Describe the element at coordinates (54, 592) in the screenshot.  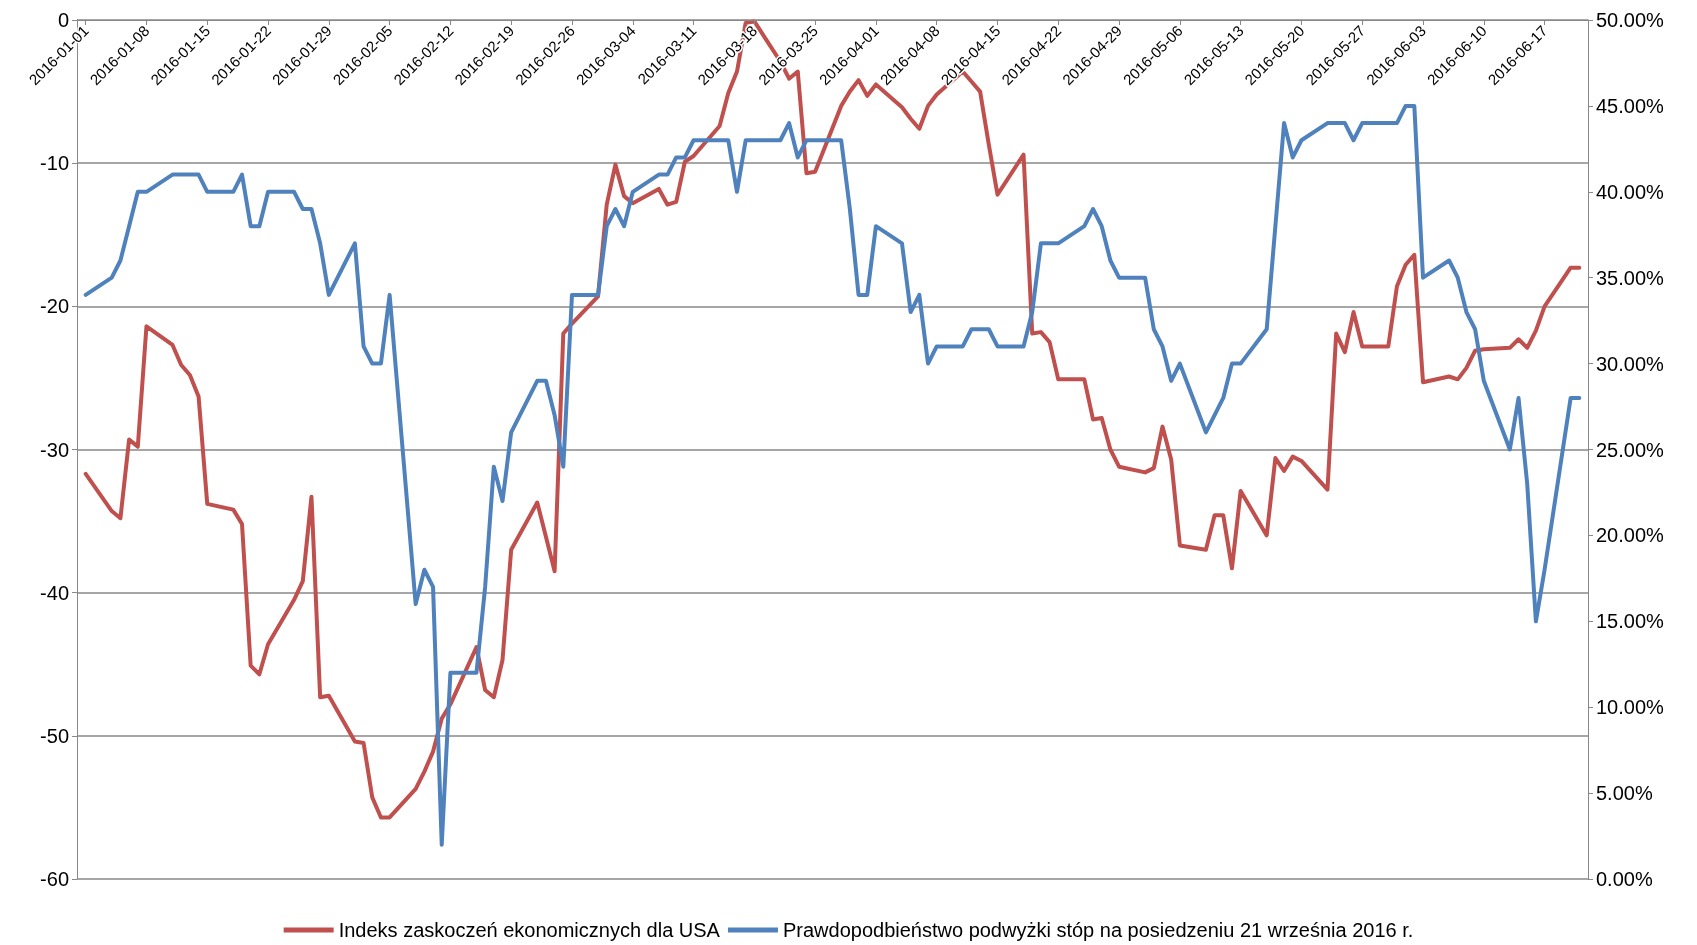
I see `y-tick-label: -40` at that location.